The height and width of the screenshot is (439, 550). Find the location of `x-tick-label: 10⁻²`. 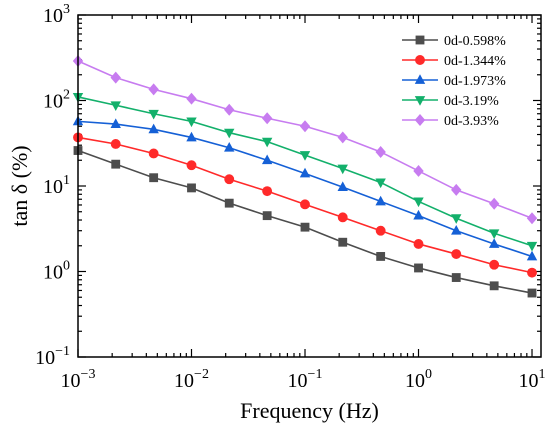

x-tick-label: 10⁻² is located at coordinates (191, 379).